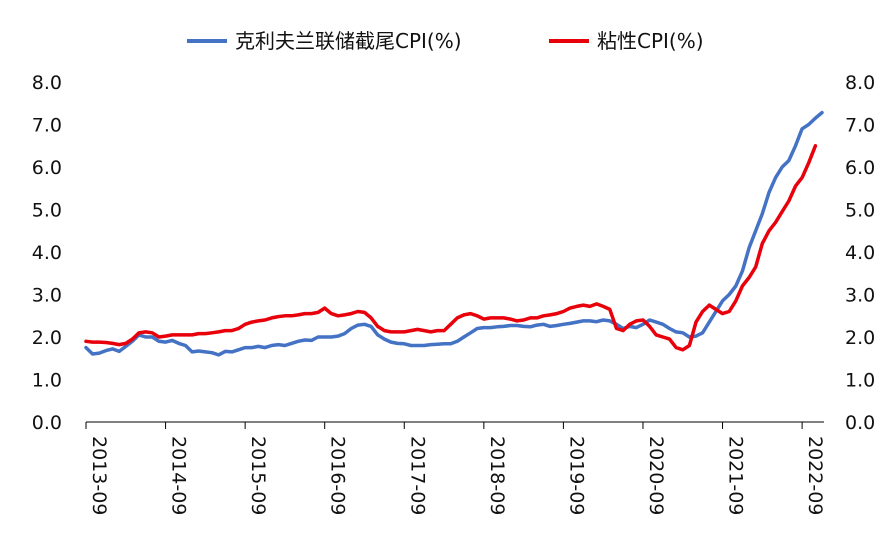 The width and height of the screenshot is (896, 538). What do you see at coordinates (47, 381) in the screenshot?
I see `y-tick-label-left: 1.0` at bounding box center [47, 381].